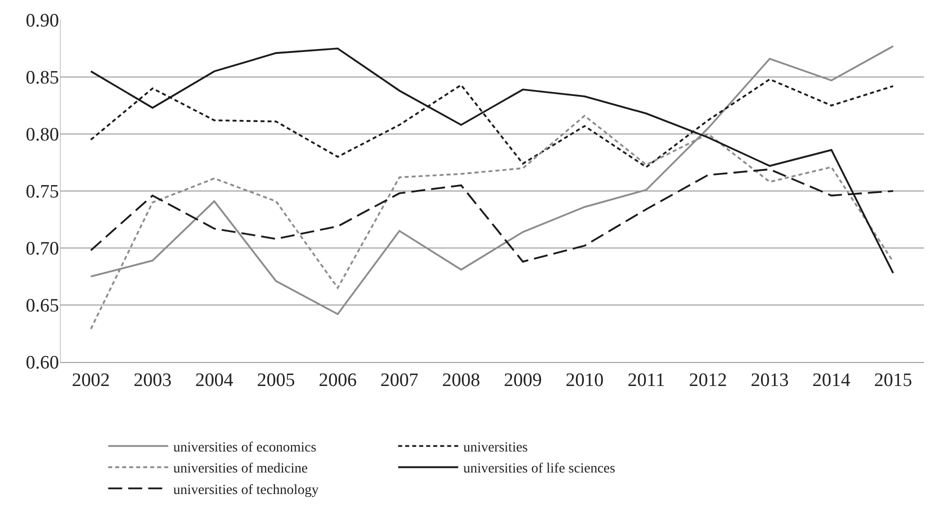  What do you see at coordinates (42, 306) in the screenshot?
I see `y-tick-label: 0.65` at bounding box center [42, 306].